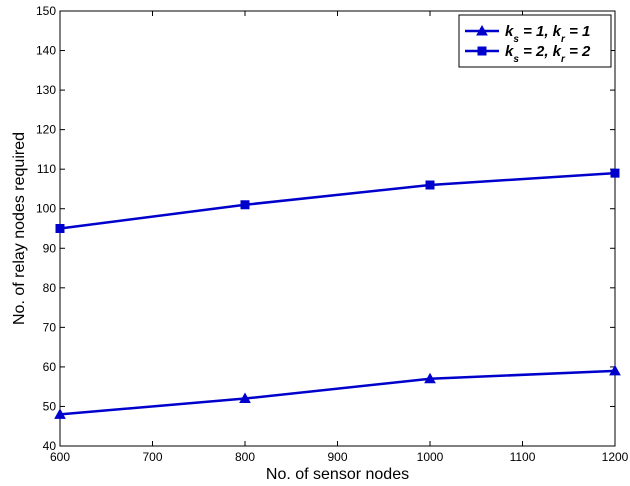 The width and height of the screenshot is (630, 486). I want to click on x-axis-label: No. of sensor nodes, so click(337, 474).